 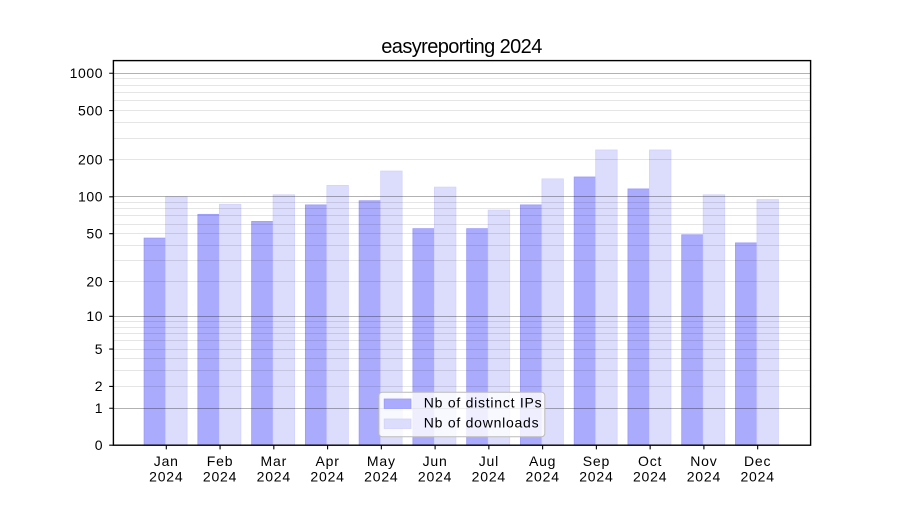 I want to click on svg-text: Nb of distinct IPs, so click(x=483, y=403).